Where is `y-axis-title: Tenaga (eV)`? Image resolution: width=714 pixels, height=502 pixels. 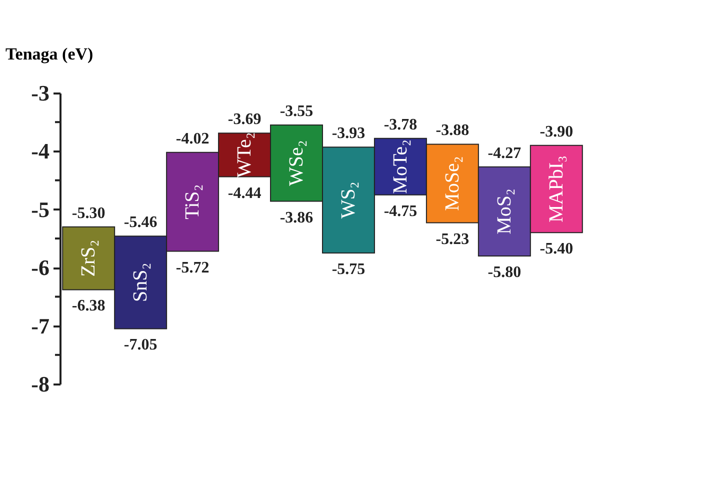 y-axis-title: Tenaga (eV) is located at coordinates (50, 54).